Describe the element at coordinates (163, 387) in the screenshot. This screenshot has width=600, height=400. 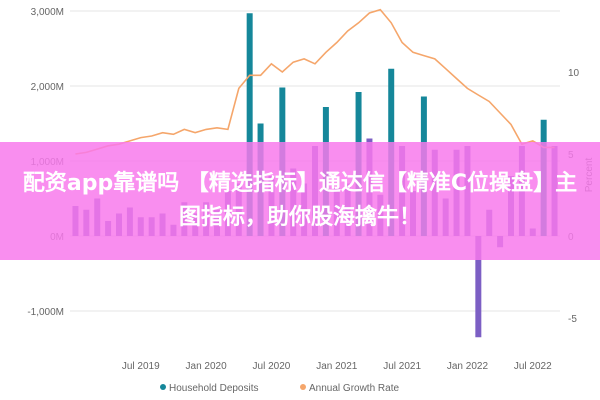
I see `legend-marker-household-deposits` at that location.